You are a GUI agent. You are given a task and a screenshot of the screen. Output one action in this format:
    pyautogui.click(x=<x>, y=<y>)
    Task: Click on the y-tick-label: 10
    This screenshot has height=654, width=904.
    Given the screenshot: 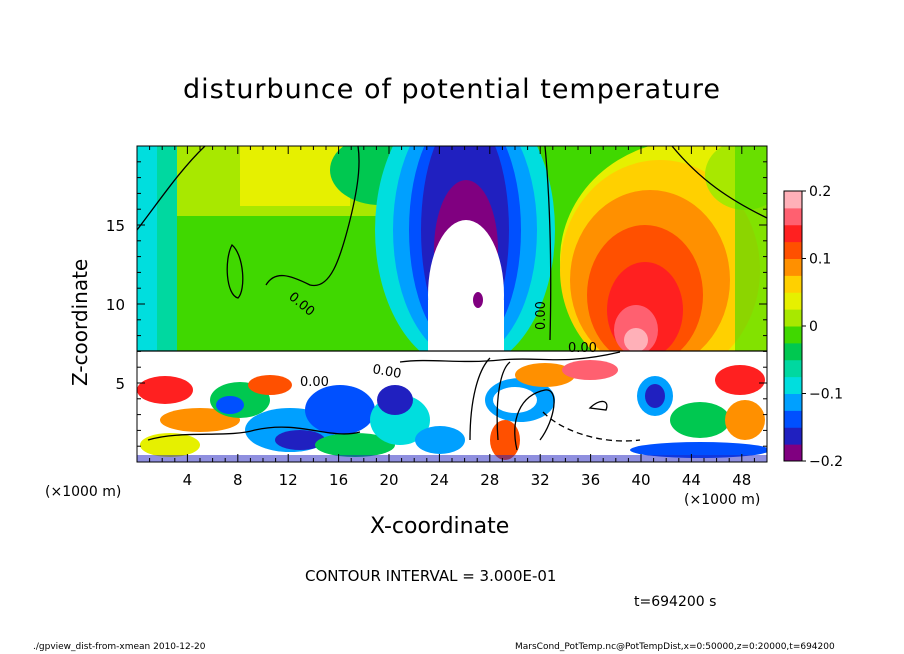 What is the action you would take?
    pyautogui.click(x=115, y=305)
    